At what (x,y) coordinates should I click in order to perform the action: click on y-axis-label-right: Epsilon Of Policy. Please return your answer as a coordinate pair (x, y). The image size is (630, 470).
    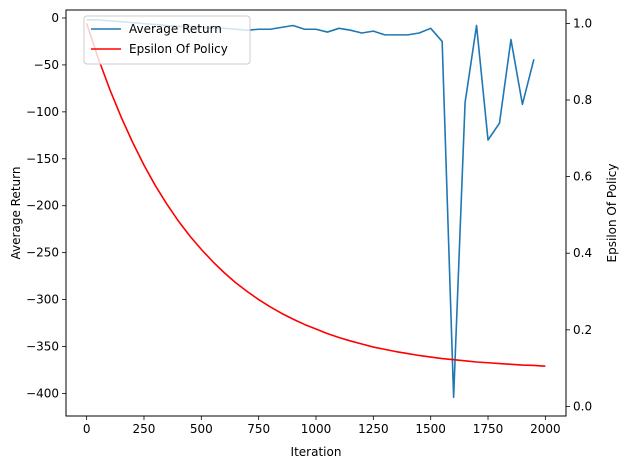
    Looking at the image, I should click on (612, 213).